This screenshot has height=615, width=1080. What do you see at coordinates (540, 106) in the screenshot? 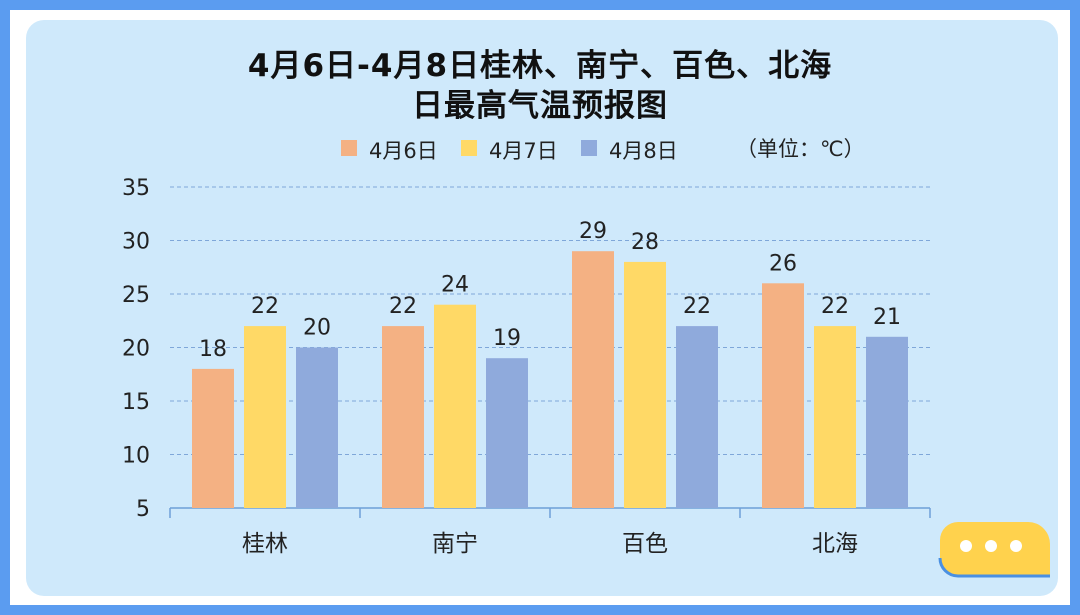
I see `chart-title-line2: 日最高气温预报图` at bounding box center [540, 106].